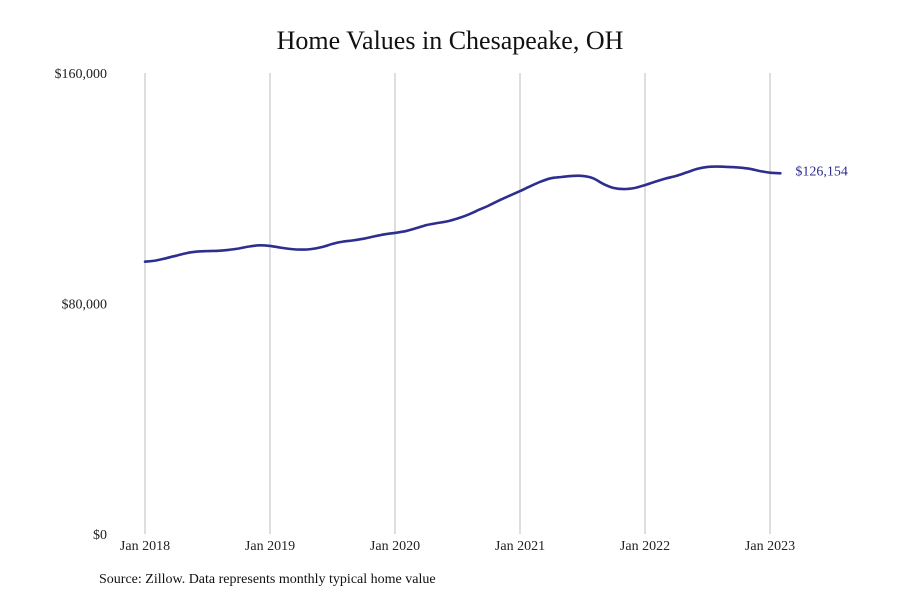 The image size is (900, 600). I want to click on x-tick-label: Jan 2019, so click(270, 546).